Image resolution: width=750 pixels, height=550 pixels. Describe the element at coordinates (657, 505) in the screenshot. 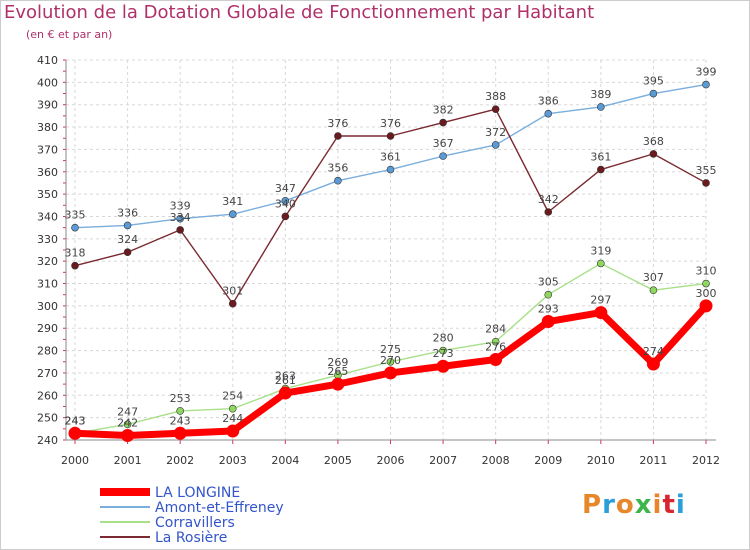

I see `logo-letter: i` at that location.